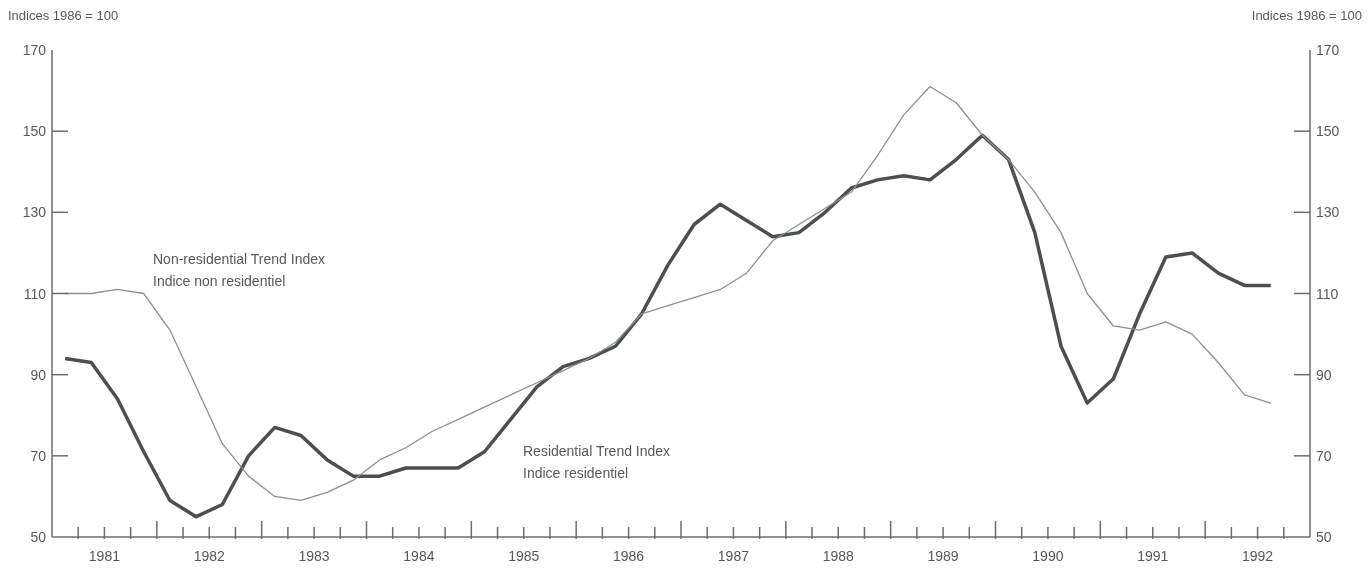  What do you see at coordinates (1328, 212) in the screenshot?
I see `y2-tick-label: 130` at bounding box center [1328, 212].